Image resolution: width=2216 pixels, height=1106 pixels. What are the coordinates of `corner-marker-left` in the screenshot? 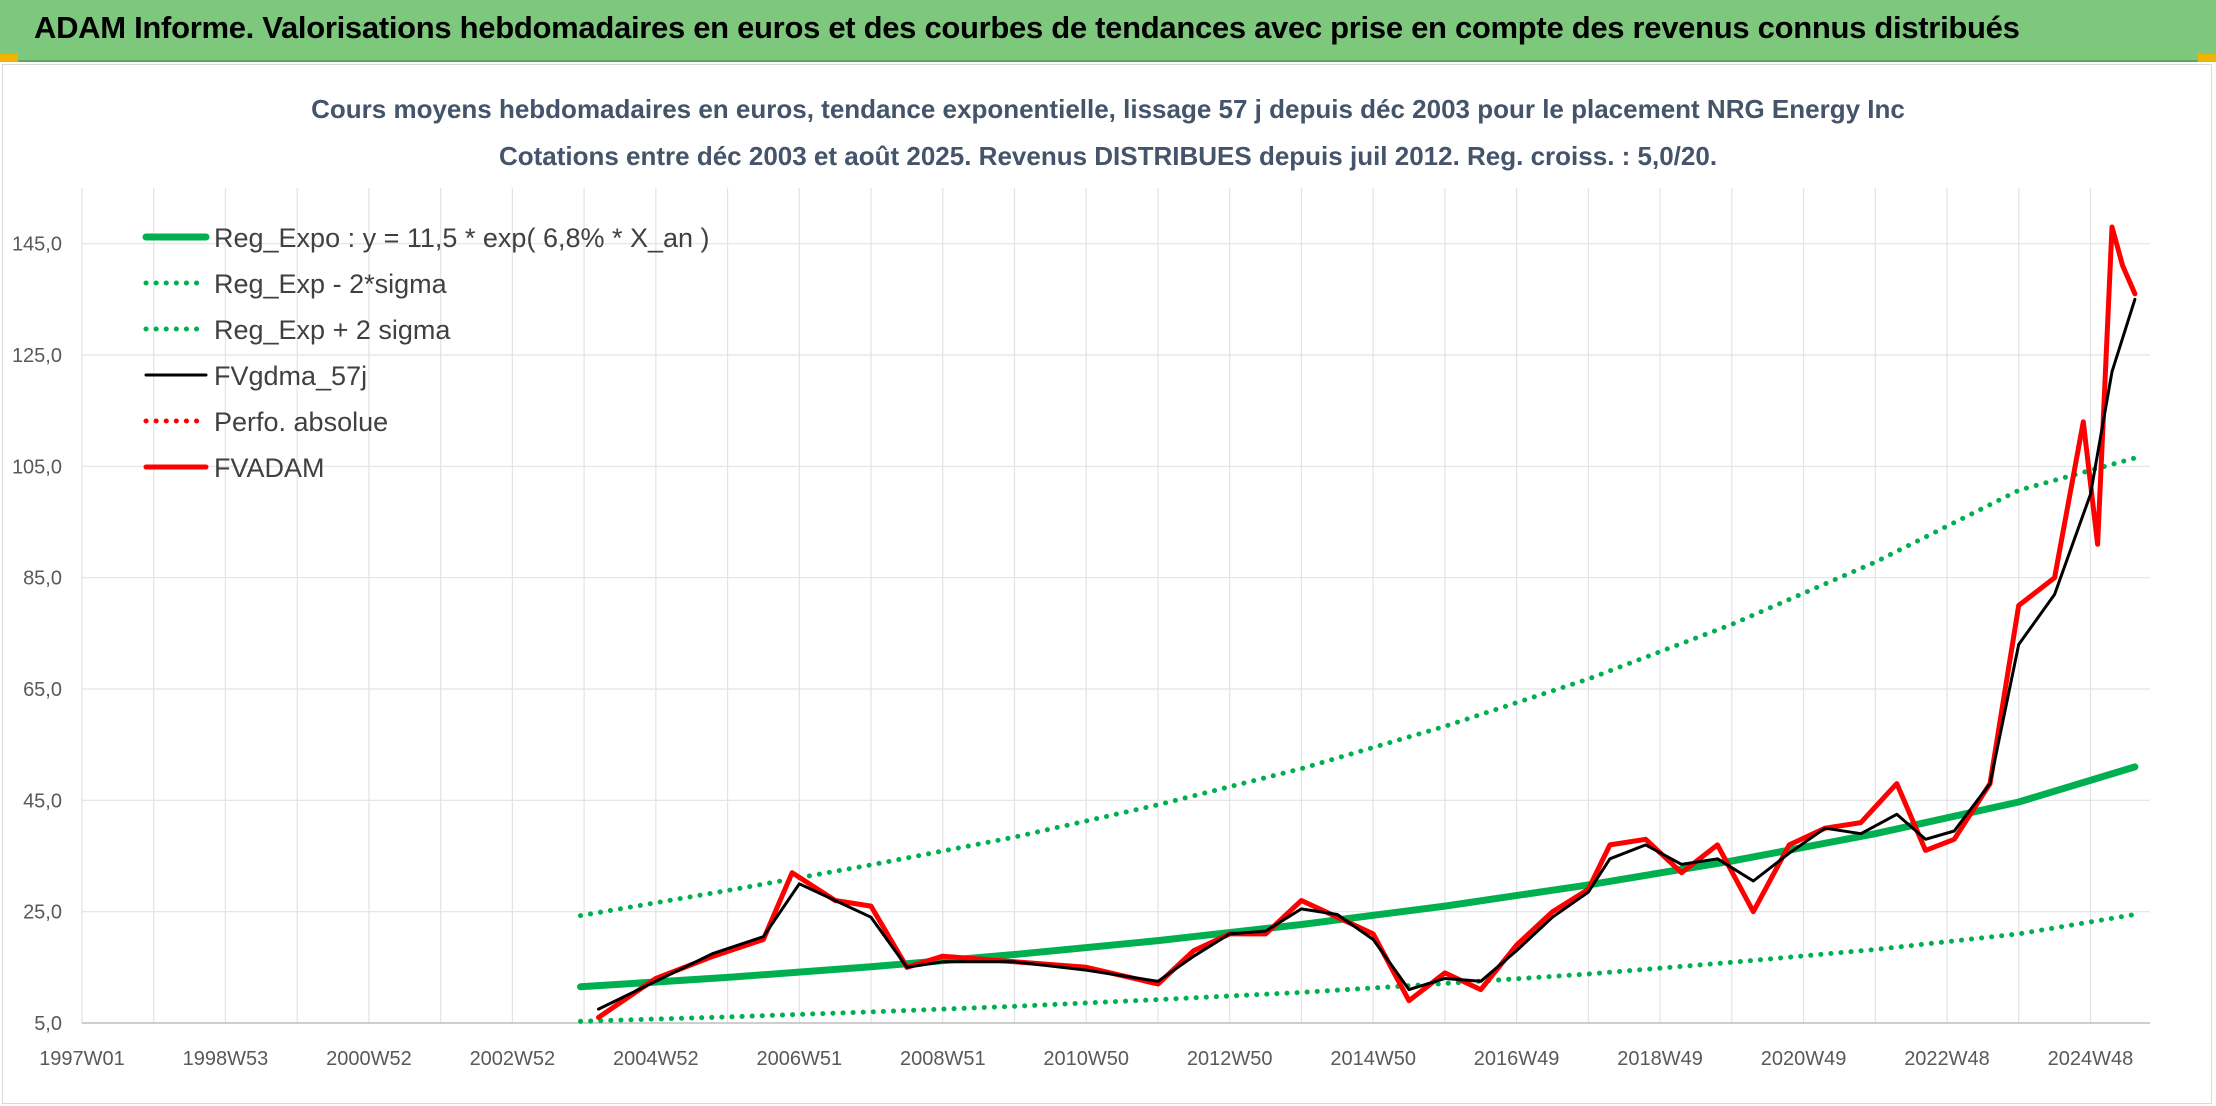 It's located at (9, 58).